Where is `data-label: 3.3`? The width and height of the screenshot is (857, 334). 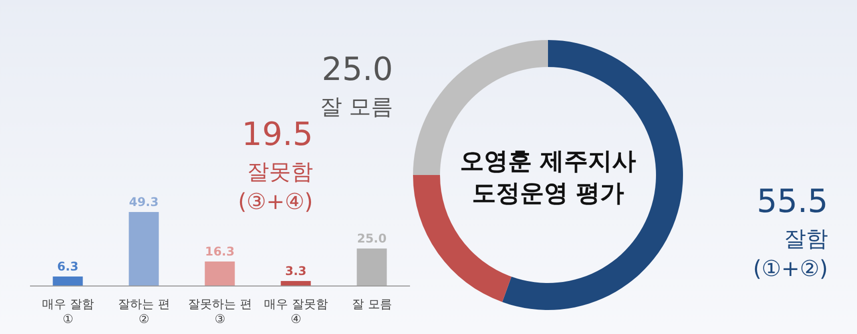 data-label: 3.3 is located at coordinates (295, 271).